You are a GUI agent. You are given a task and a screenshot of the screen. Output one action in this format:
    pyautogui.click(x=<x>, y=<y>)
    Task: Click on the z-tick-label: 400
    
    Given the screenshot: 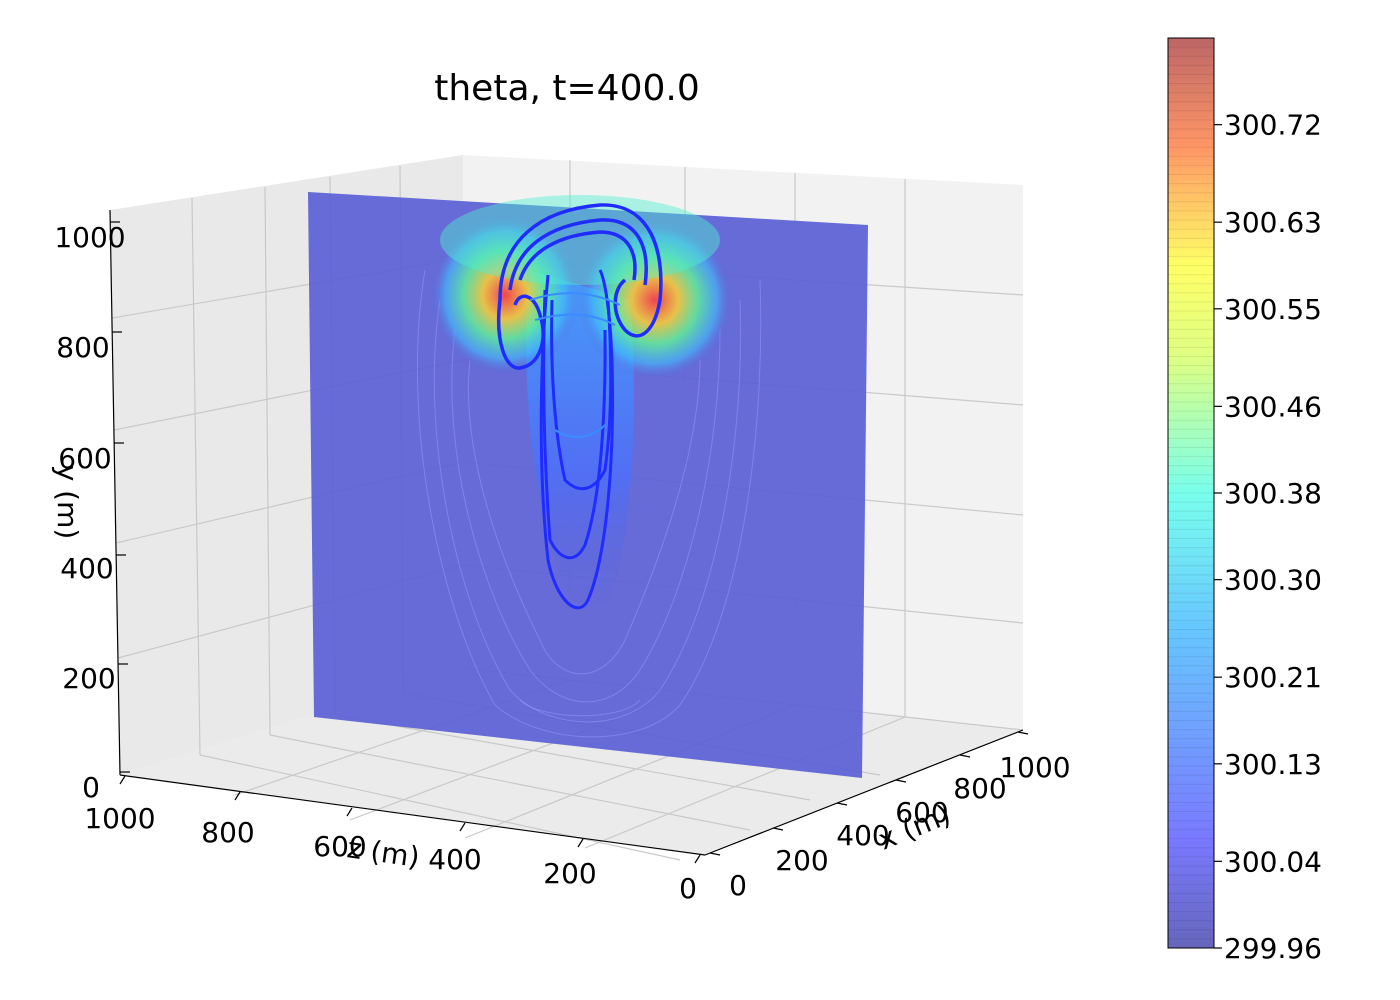 What is the action you would take?
    pyautogui.click(x=454, y=859)
    